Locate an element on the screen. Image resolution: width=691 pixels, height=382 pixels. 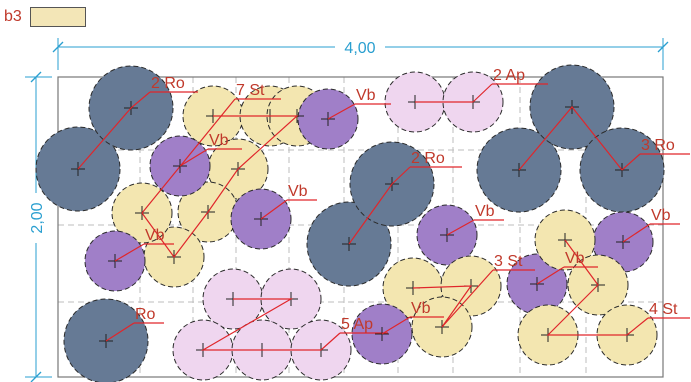
legend-swatch is located at coordinates (57, 17).